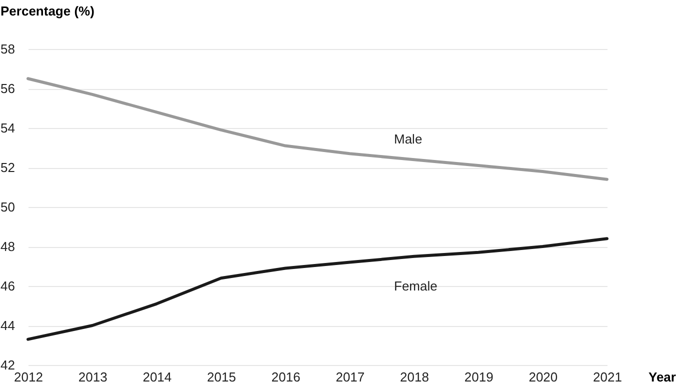 Image resolution: width=691 pixels, height=391 pixels. What do you see at coordinates (7, 246) in the screenshot?
I see `y-tick-label: 48` at bounding box center [7, 246].